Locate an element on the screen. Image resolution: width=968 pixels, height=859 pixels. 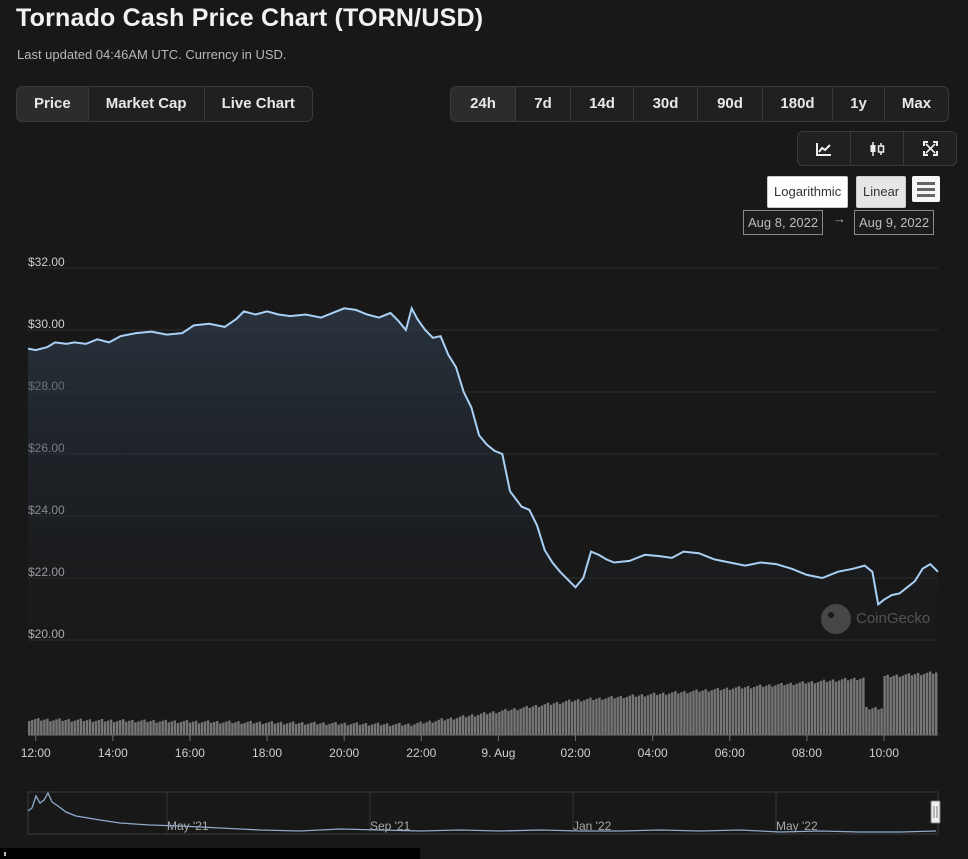
date-range-arrow: → is located at coordinates (839, 218).